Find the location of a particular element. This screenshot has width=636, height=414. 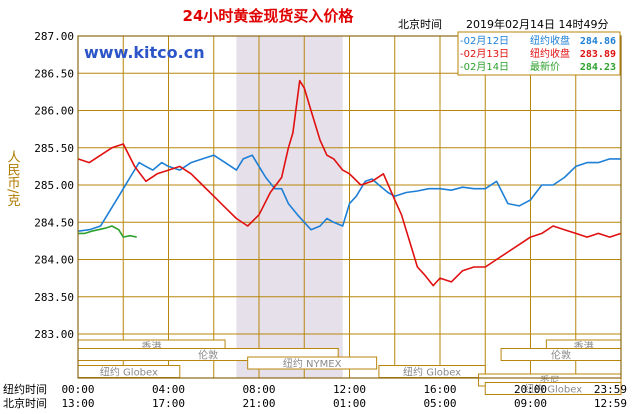

x-tick-label: 09:00 is located at coordinates (530, 403).